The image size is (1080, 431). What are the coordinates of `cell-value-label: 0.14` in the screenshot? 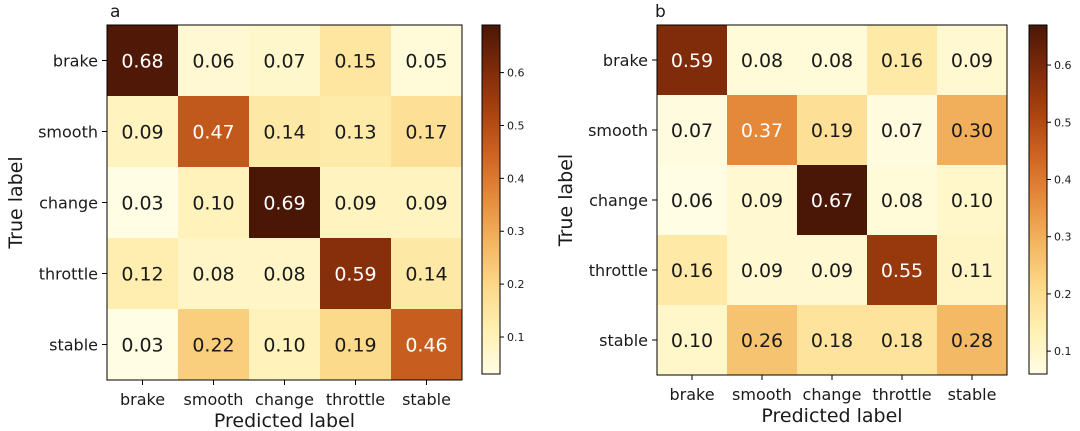 It's located at (284, 133).